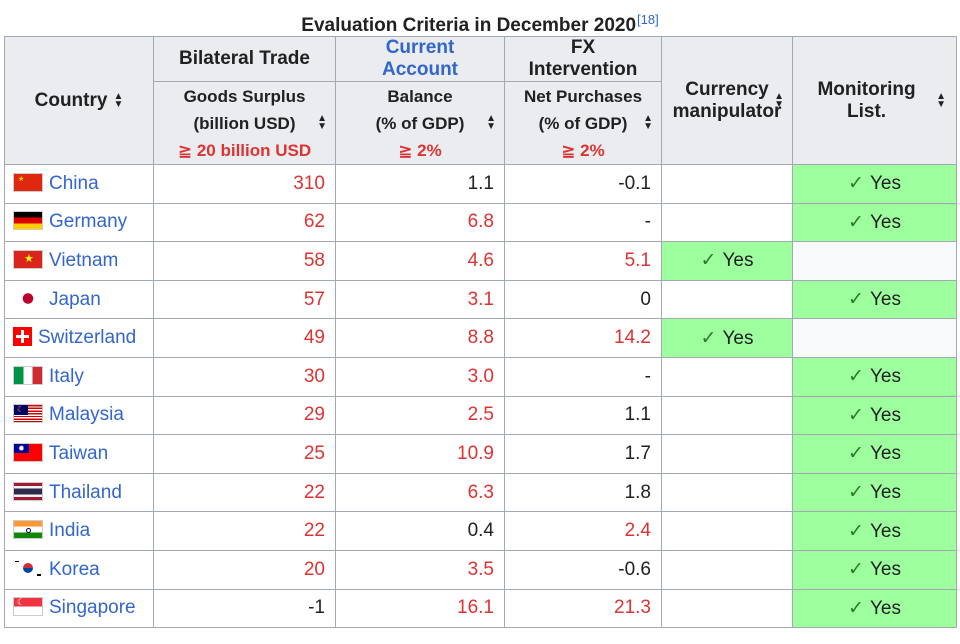  What do you see at coordinates (244, 338) in the screenshot?
I see `surplus-cell: 49` at bounding box center [244, 338].